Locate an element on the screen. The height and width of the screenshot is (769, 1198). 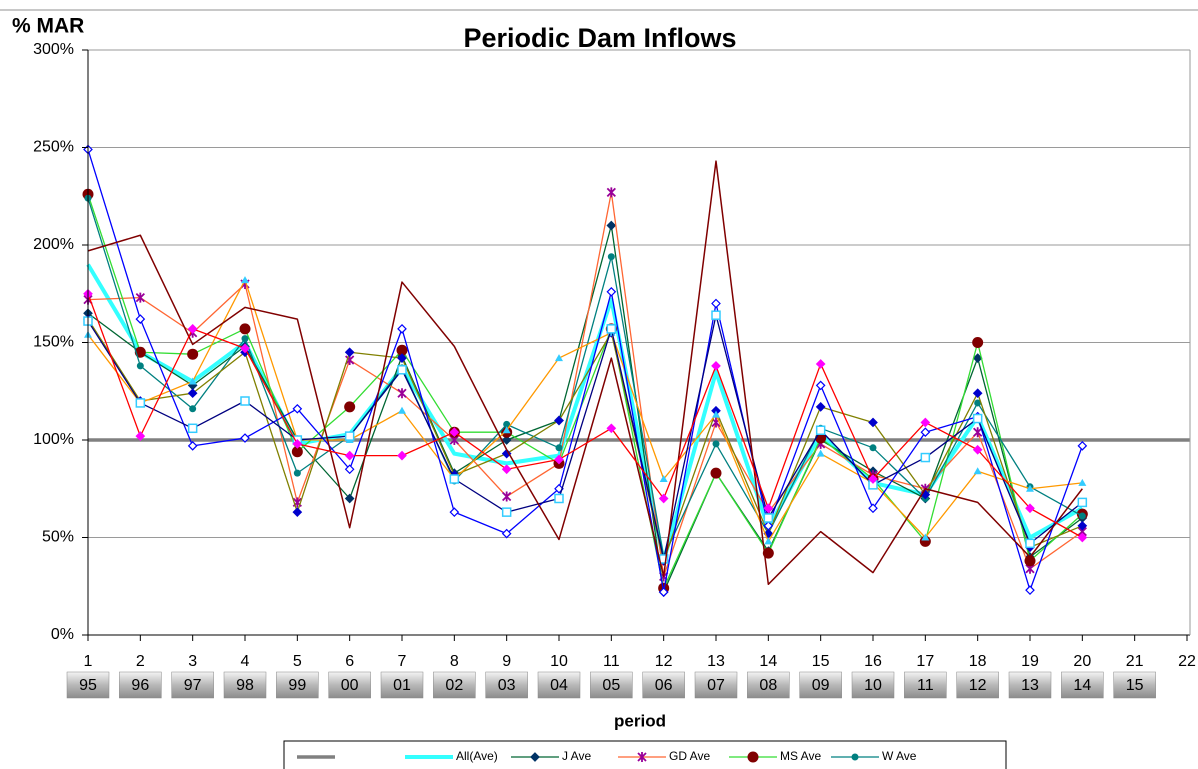
x-tick-label: 5 is located at coordinates (297, 661).